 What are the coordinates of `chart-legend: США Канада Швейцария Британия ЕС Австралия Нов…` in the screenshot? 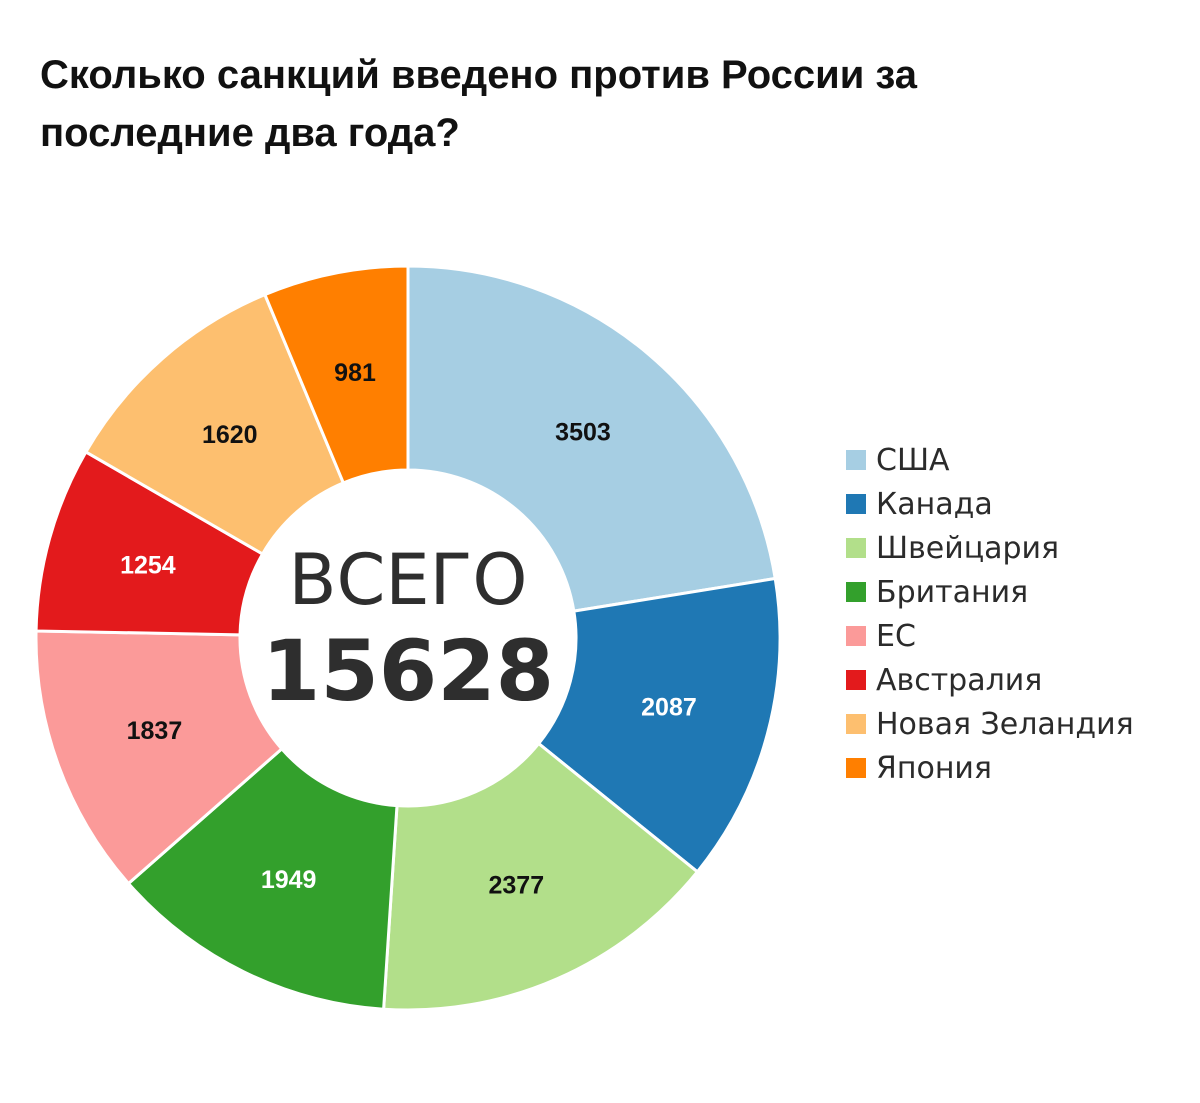 It's located at (990, 614).